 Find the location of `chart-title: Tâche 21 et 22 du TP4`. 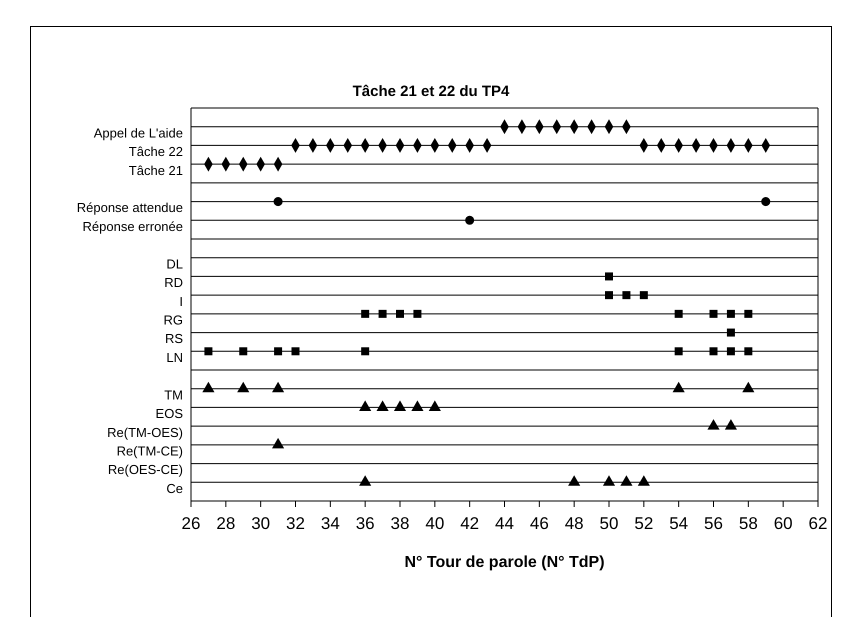

chart-title: Tâche 21 et 22 du TP4 is located at coordinates (431, 91).